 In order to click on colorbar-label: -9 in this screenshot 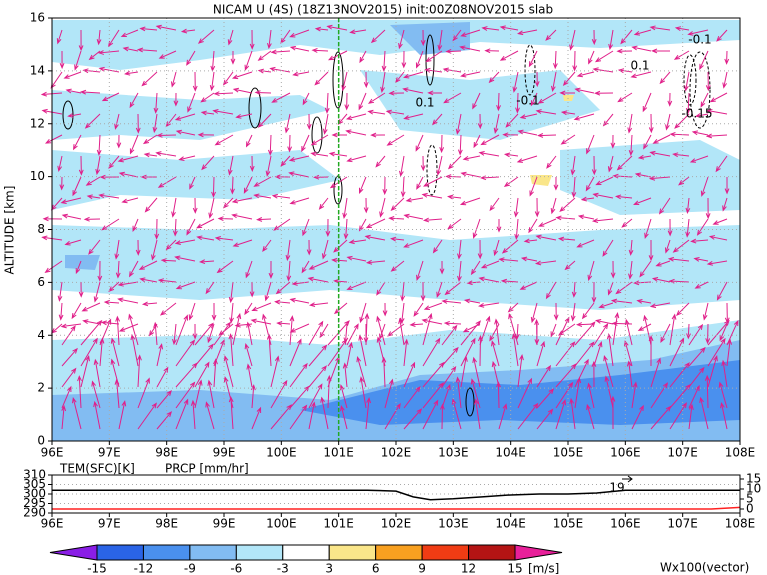, I will do `click(190, 568)`.